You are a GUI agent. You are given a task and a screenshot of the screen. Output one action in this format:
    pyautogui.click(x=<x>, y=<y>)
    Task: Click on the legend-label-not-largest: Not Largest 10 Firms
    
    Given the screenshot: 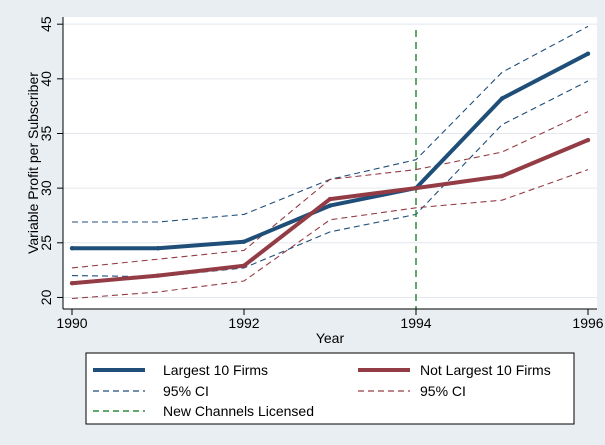 What is the action you would take?
    pyautogui.click(x=485, y=370)
    